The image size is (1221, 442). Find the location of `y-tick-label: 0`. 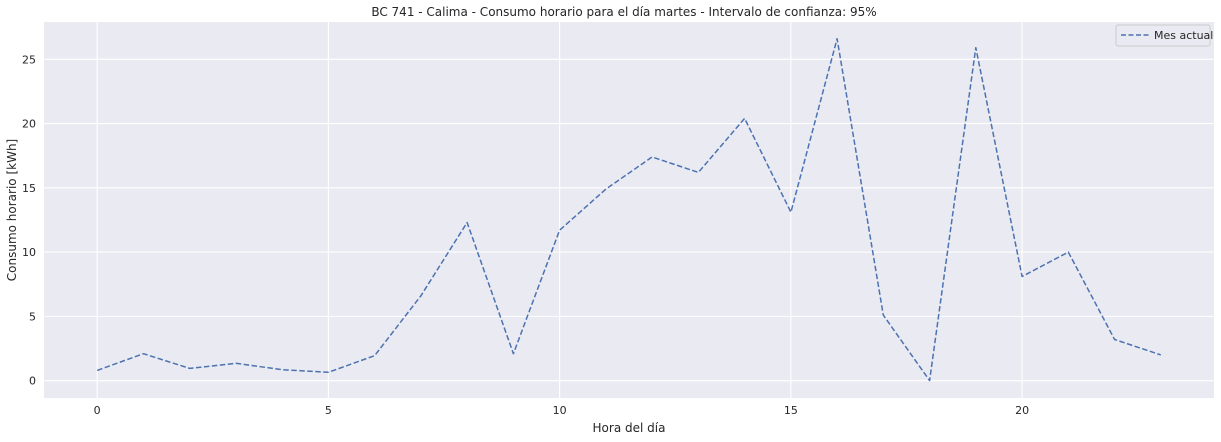

y-tick-label: 0 is located at coordinates (32, 381).